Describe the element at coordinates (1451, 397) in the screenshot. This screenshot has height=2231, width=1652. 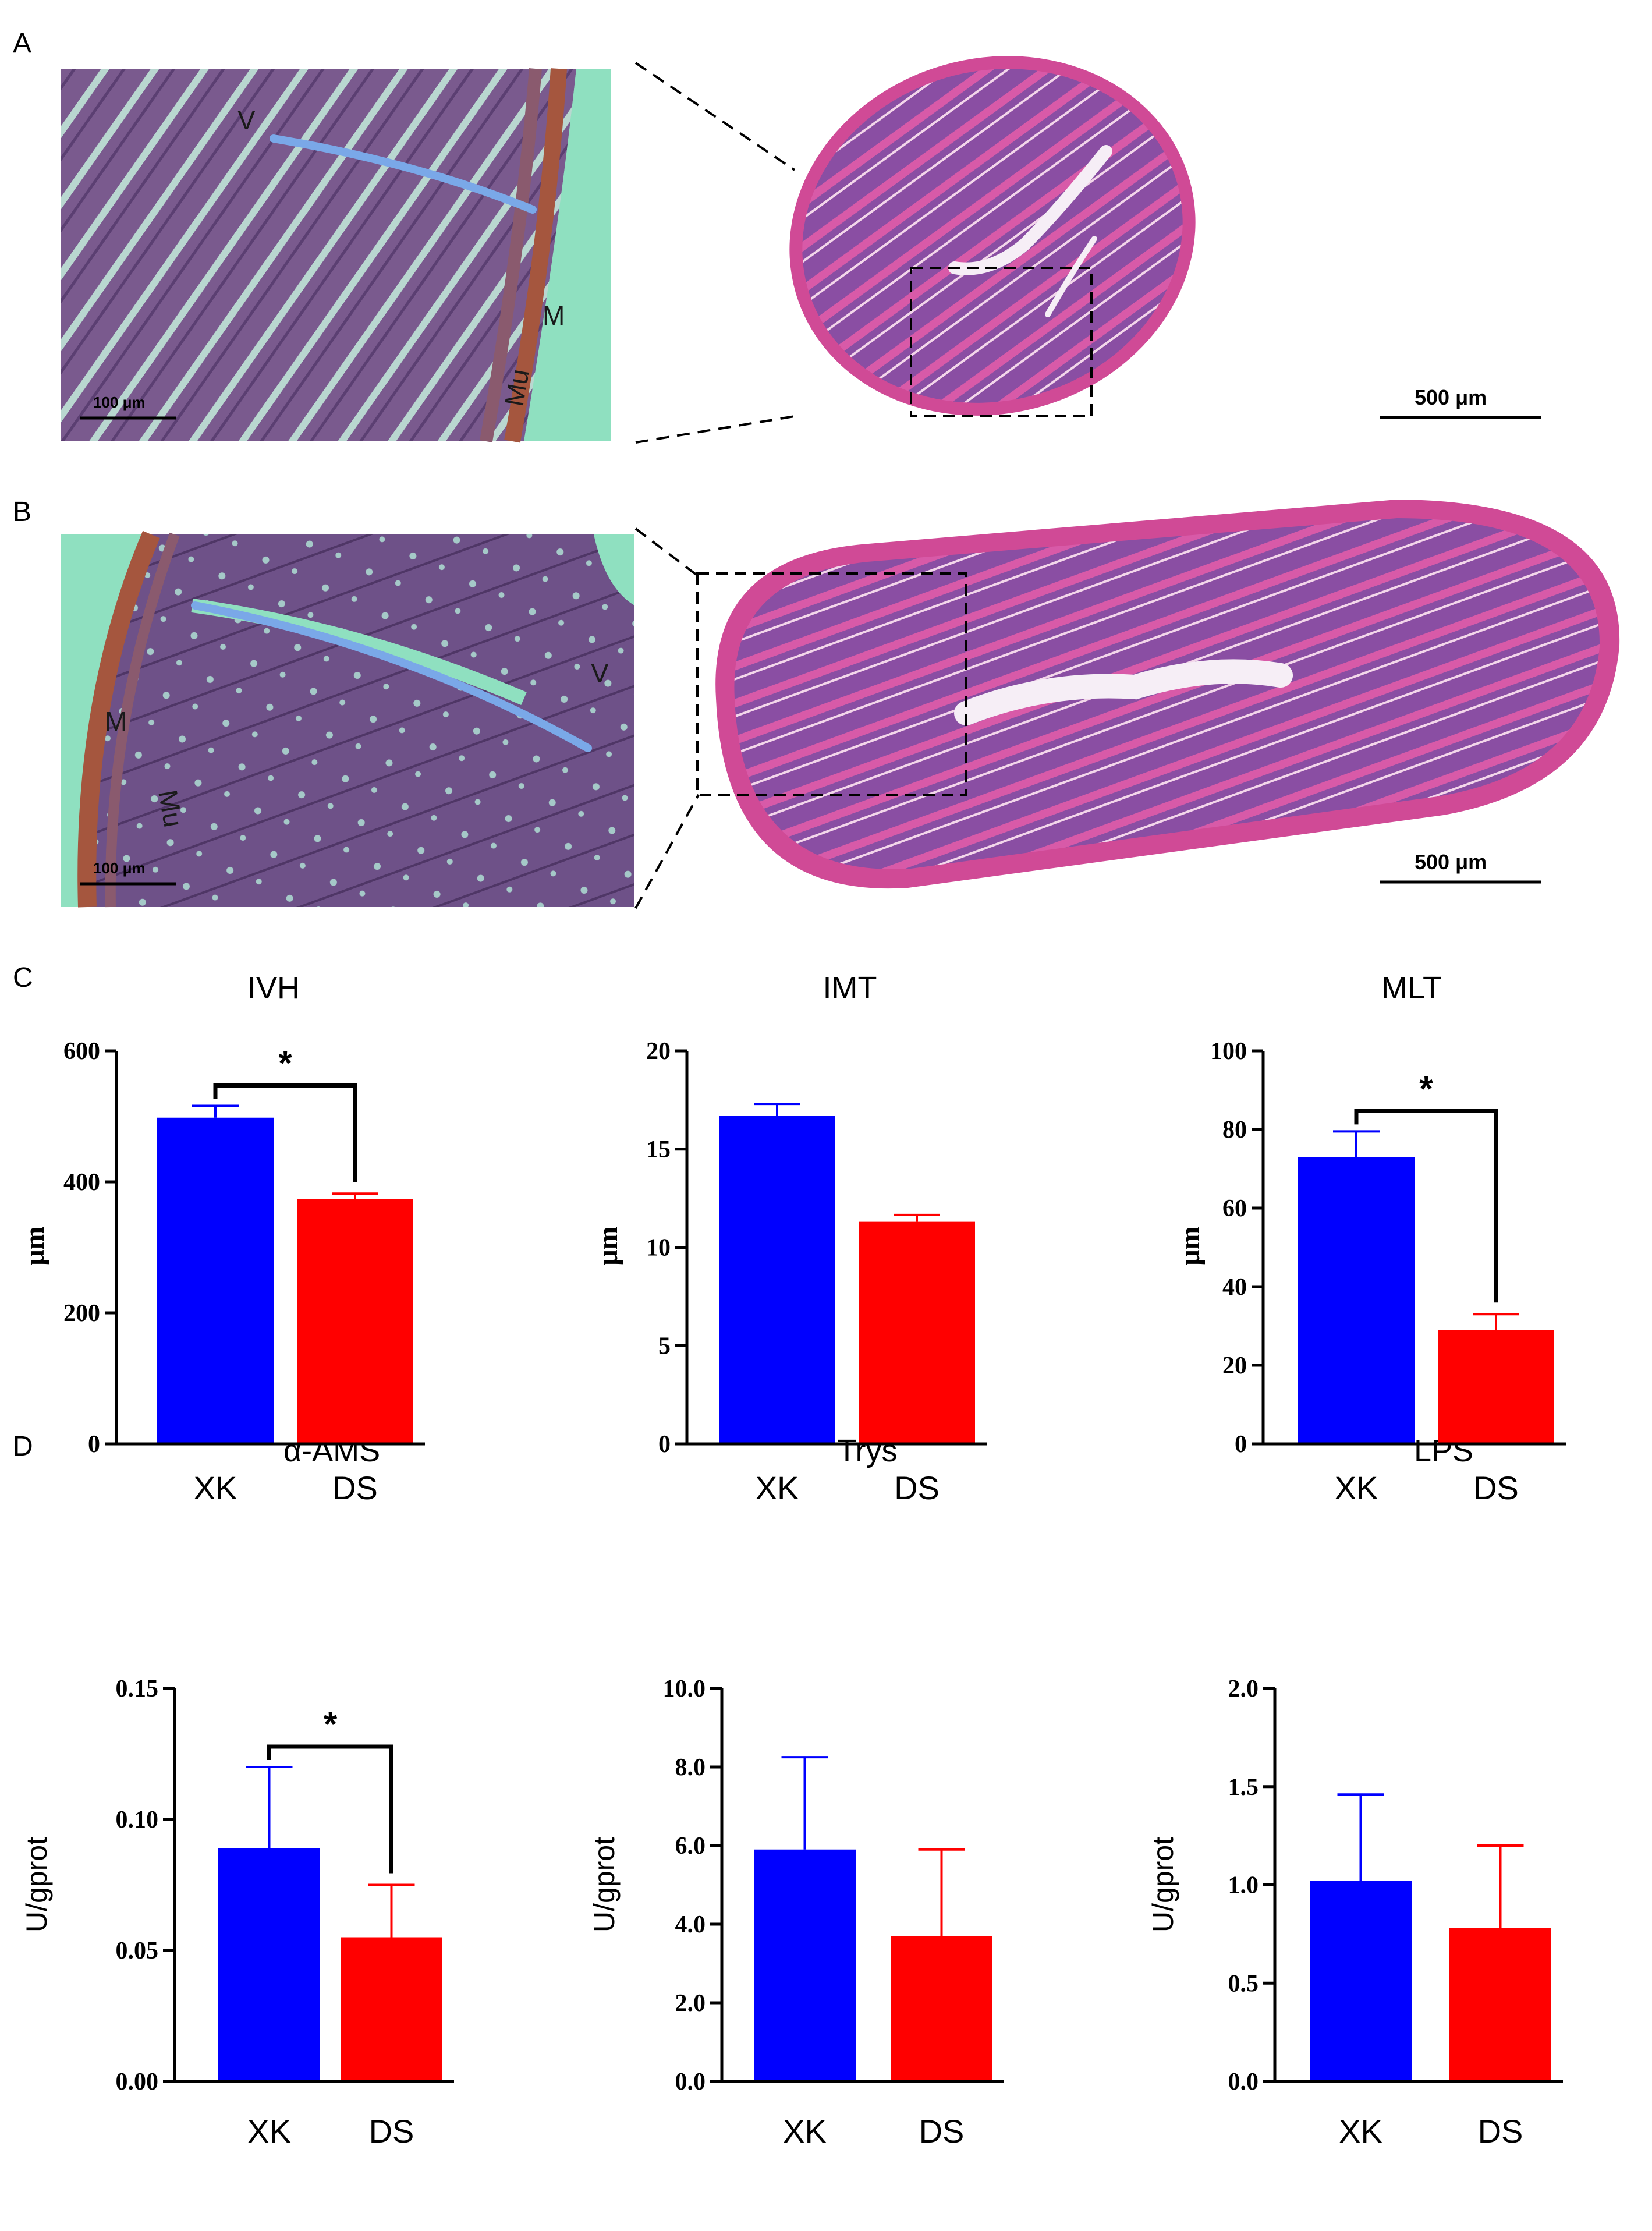
I see `scale-overview-a: 500 μm` at that location.